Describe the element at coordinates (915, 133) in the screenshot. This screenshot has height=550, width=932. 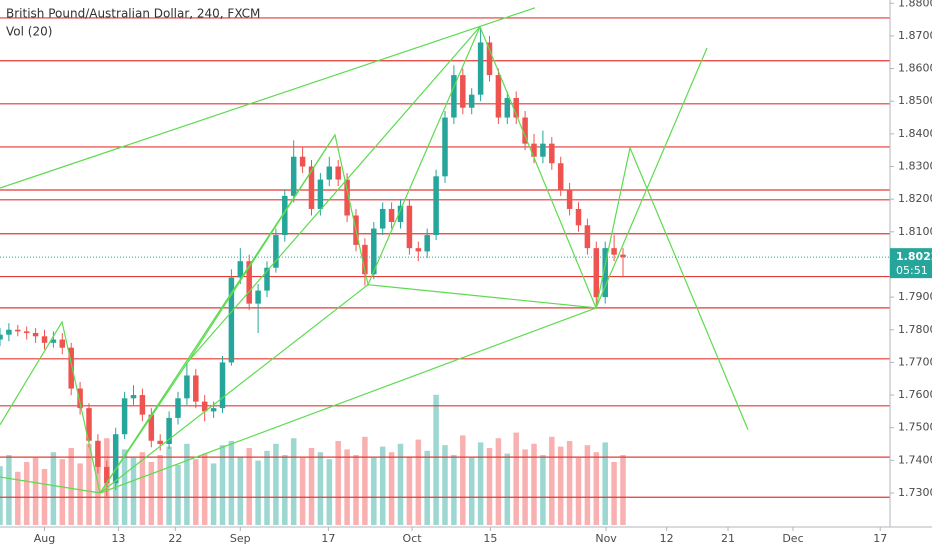
I see `y-tick-label: 1.84000` at that location.